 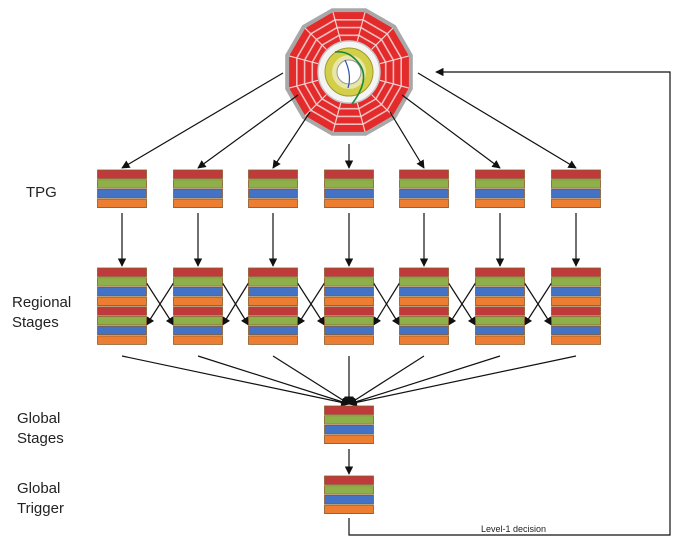 I want to click on global-trigger-line2: Trigger, so click(x=40, y=508).